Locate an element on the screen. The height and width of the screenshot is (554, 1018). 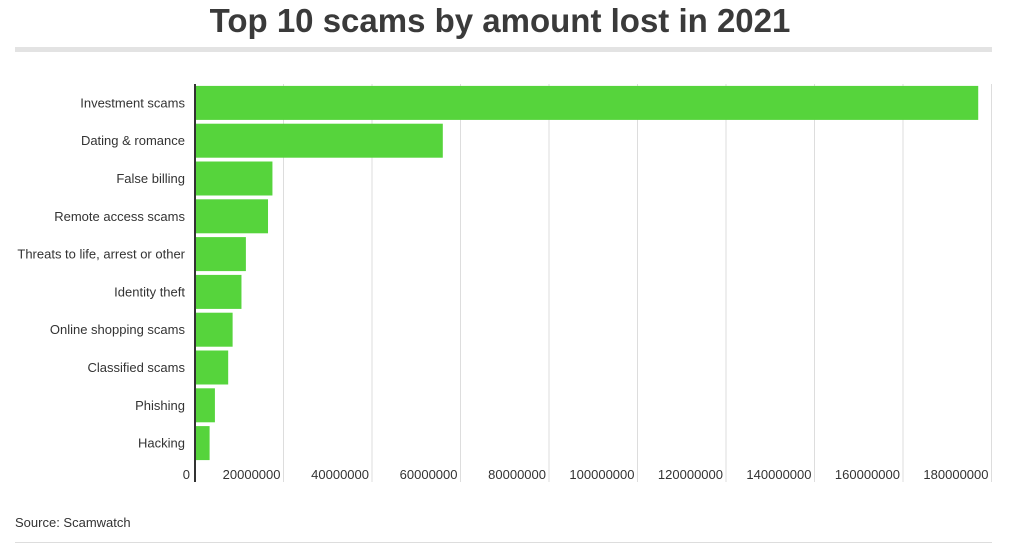
category-label: False billing is located at coordinates (150, 178).